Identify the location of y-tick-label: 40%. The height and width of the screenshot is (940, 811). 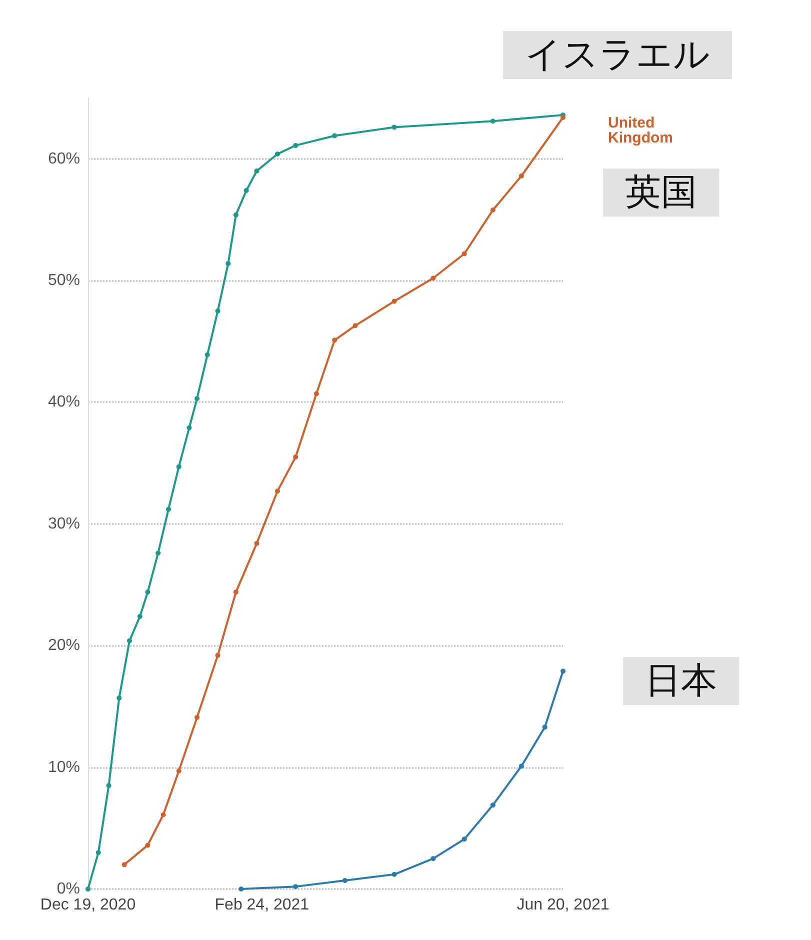
(64, 402).